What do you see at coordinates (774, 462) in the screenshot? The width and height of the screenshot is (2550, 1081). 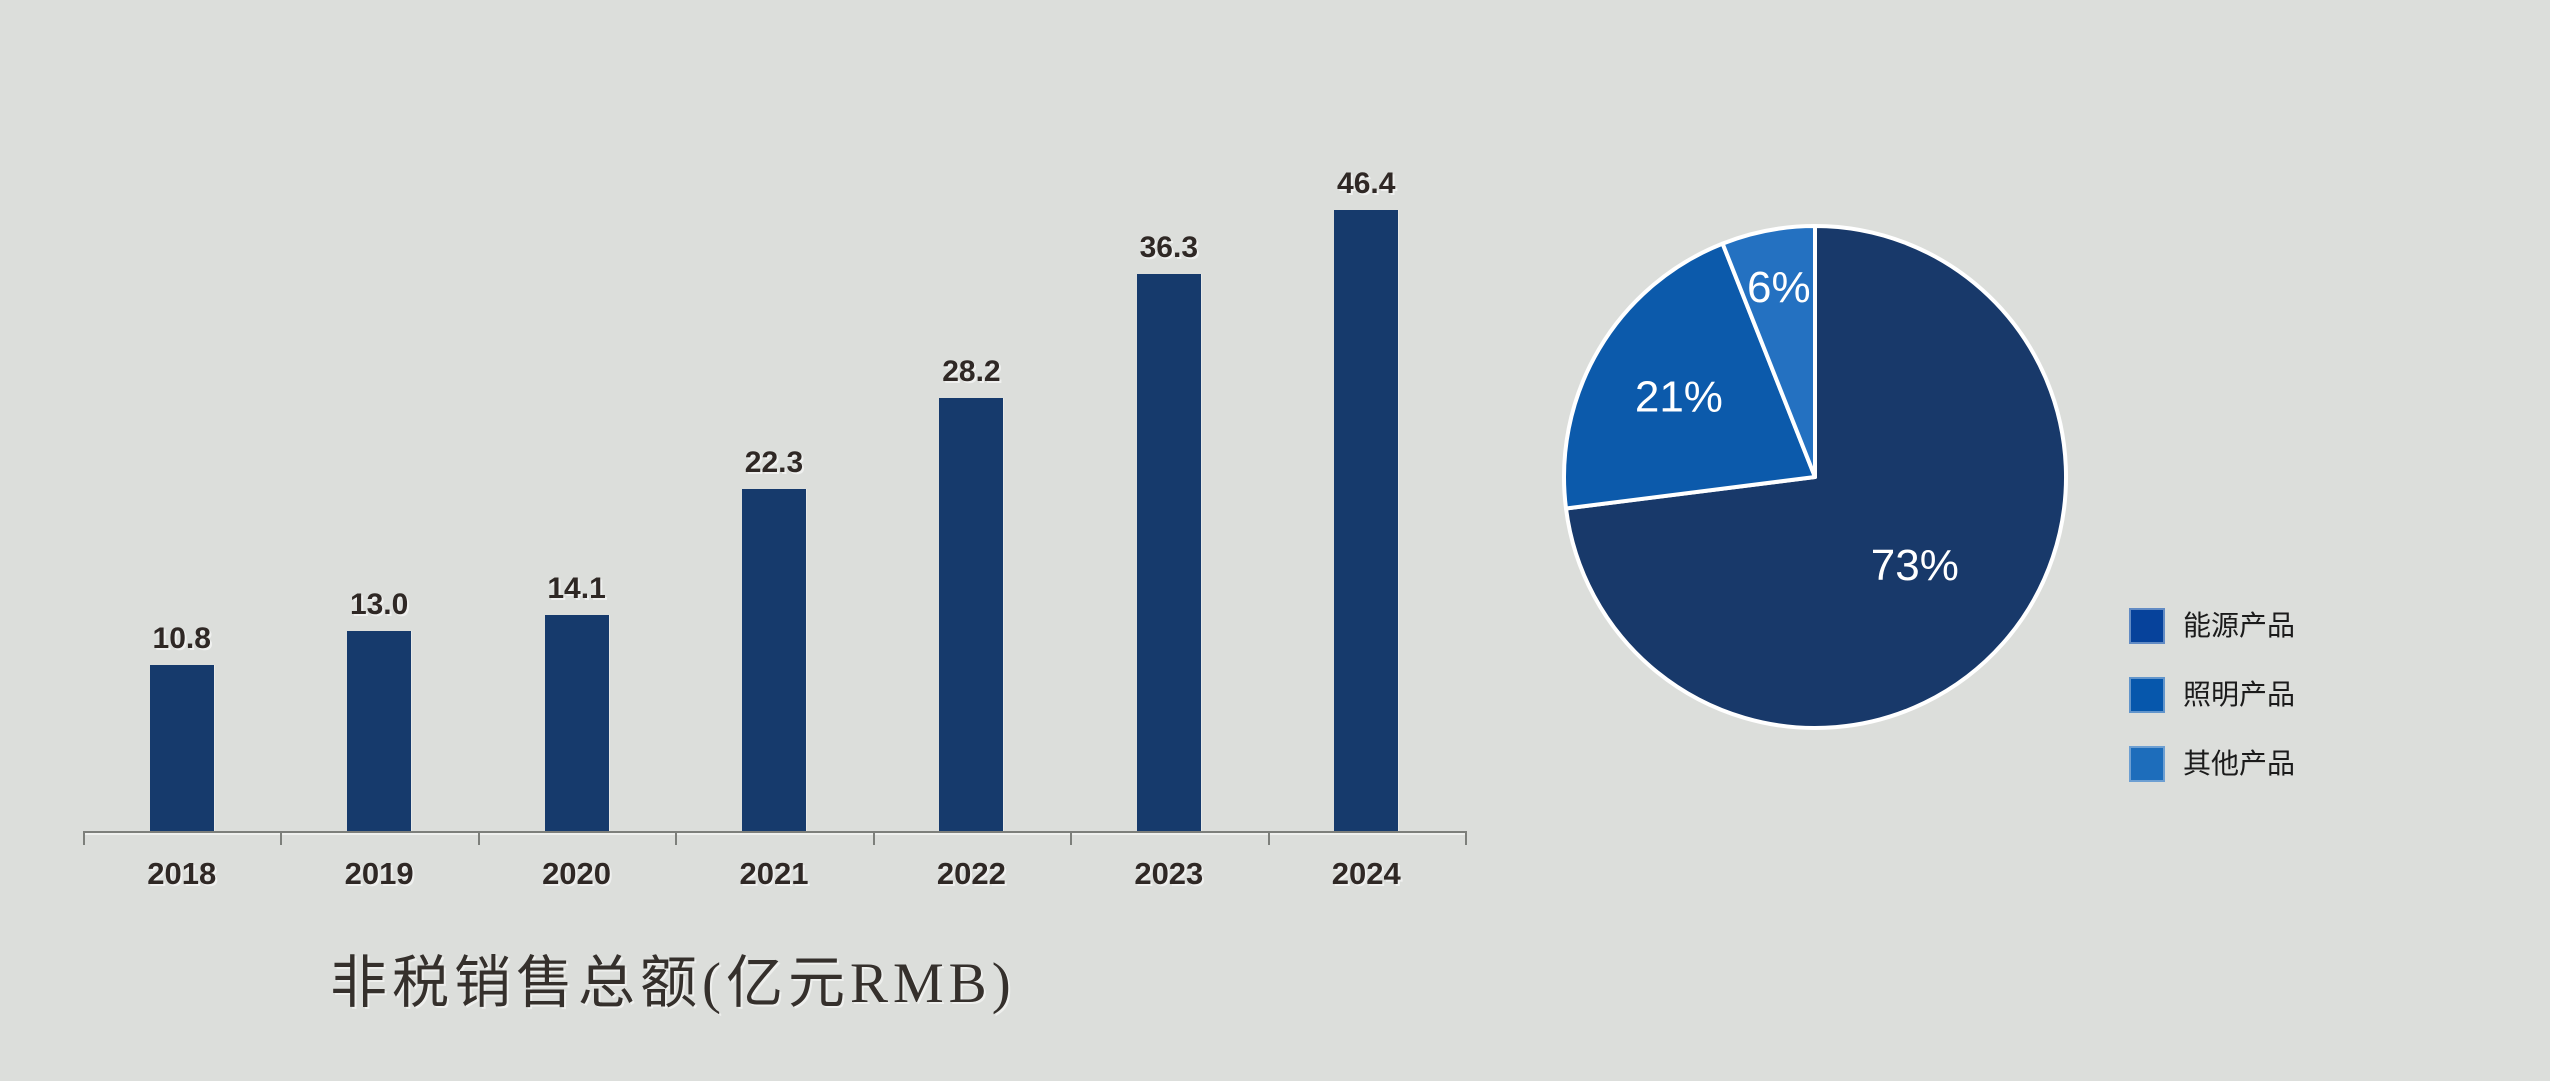 I see `bar-value-label: 22.3` at bounding box center [774, 462].